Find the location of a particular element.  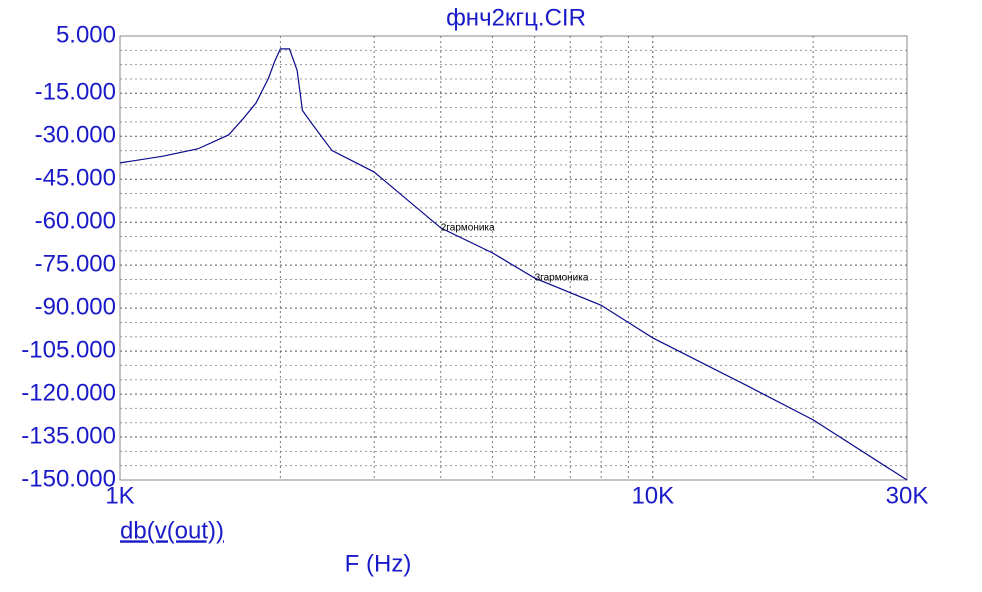

annotation: 2гармоника is located at coordinates (468, 228).